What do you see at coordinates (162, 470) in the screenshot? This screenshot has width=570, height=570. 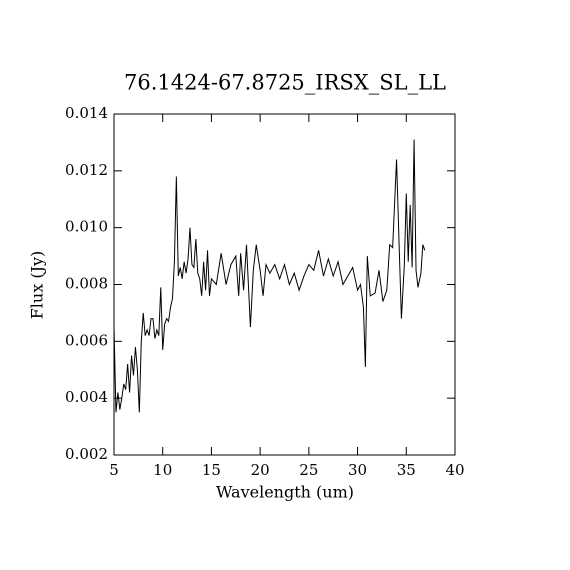 I see `x-tick-label: 10` at bounding box center [162, 470].